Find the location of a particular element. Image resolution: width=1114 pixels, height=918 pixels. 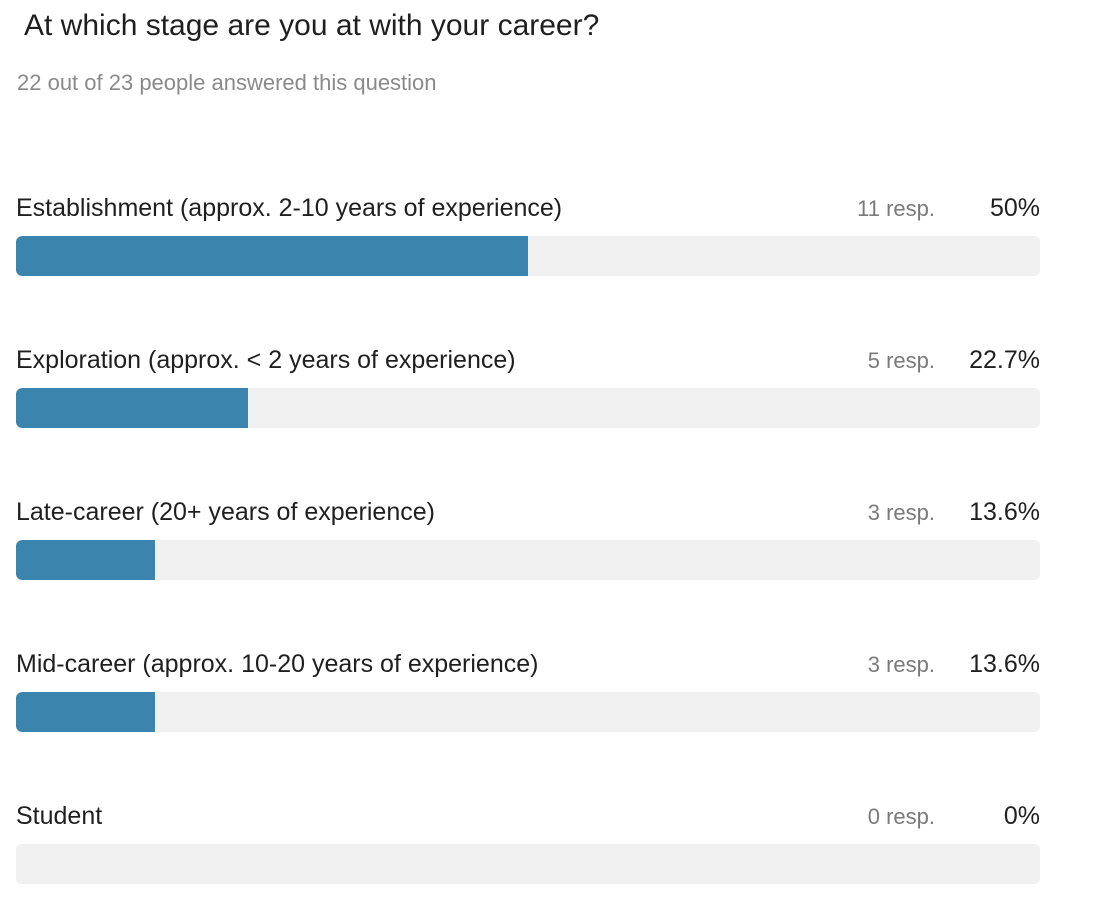

option-label: Student is located at coordinates (59, 816).